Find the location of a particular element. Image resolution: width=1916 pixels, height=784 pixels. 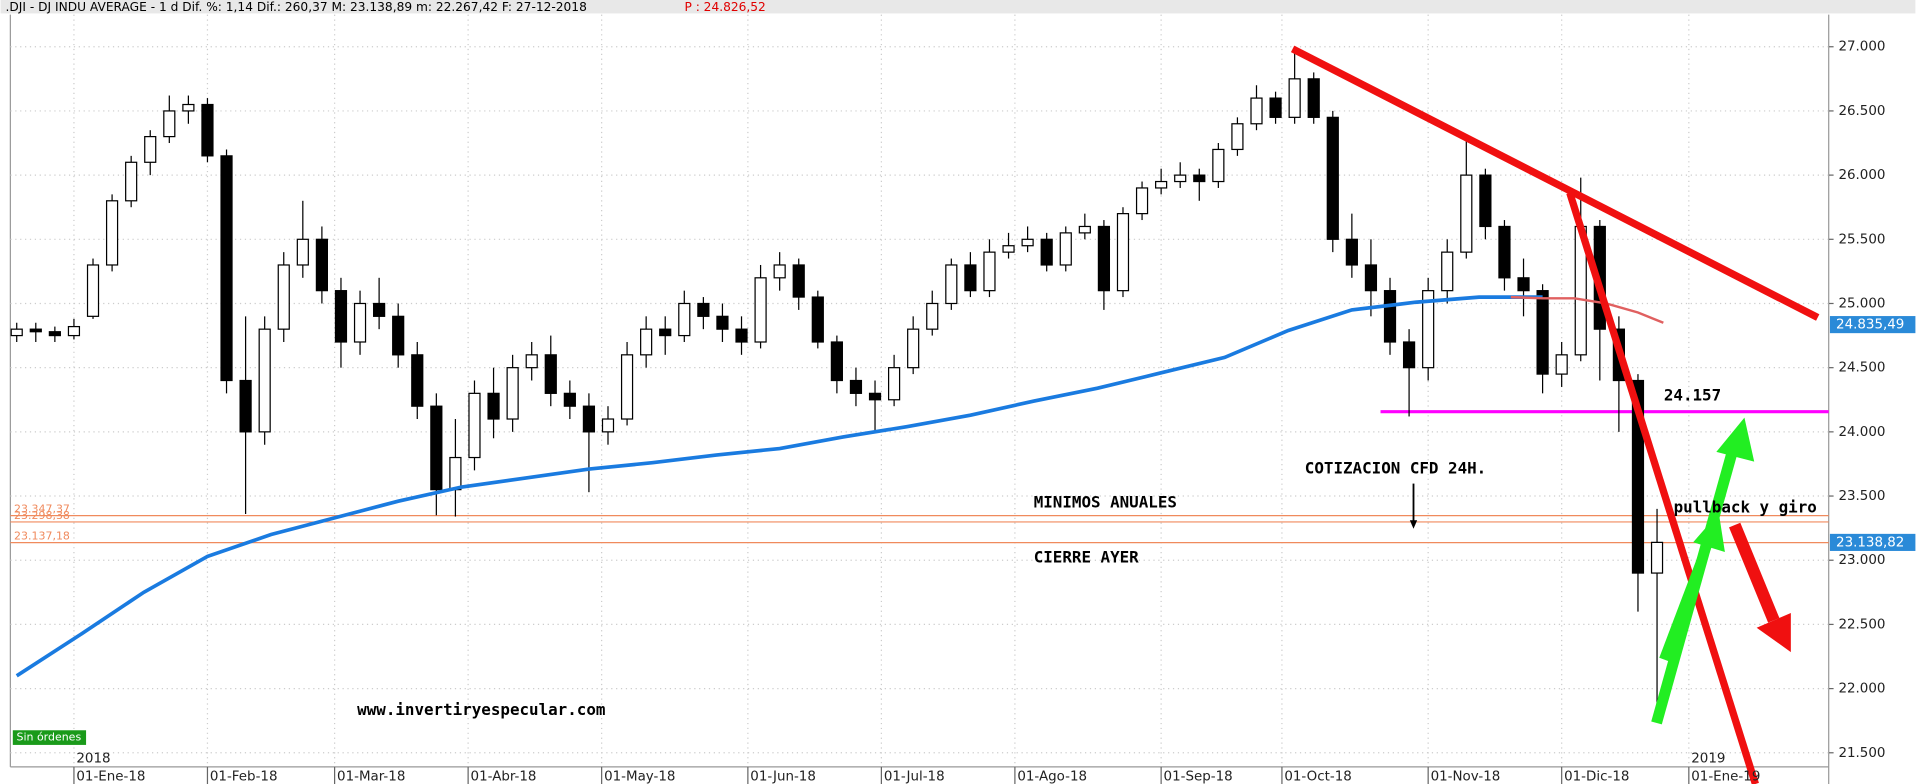

annotation: MINIMOS ANUALES is located at coordinates (1105, 502).